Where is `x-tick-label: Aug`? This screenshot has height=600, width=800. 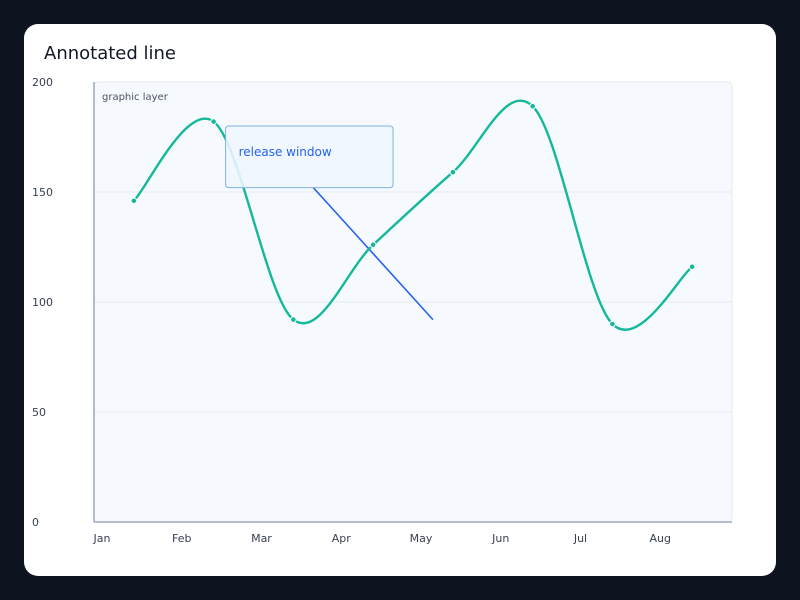
x-tick-label: Aug is located at coordinates (659, 538).